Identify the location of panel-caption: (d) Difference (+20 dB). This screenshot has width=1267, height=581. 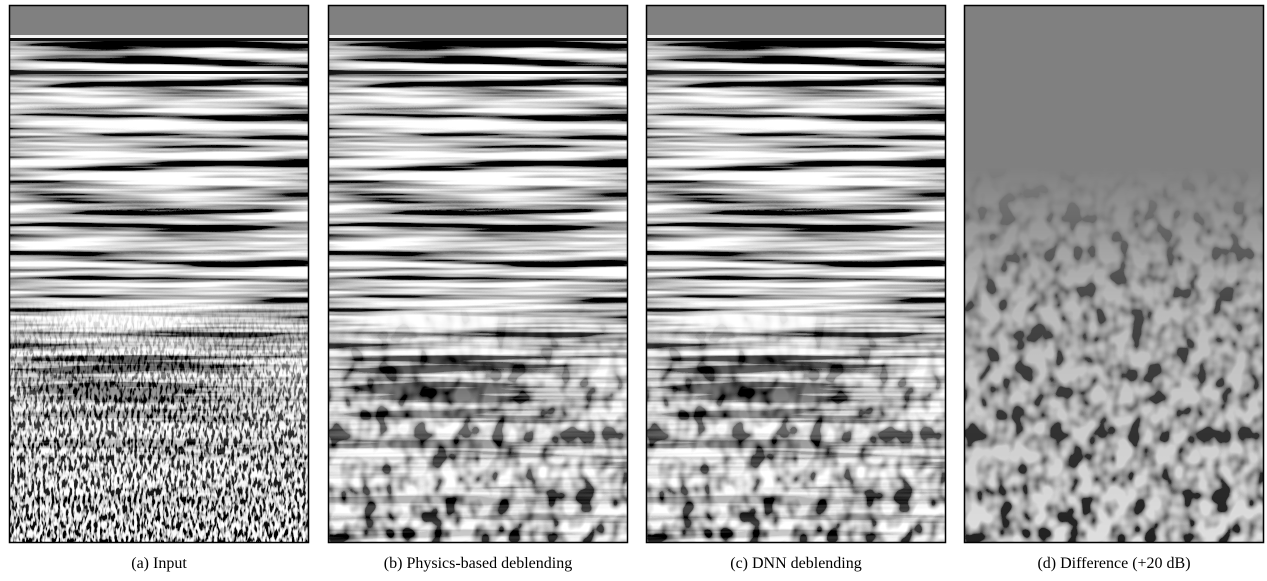
(1113, 563).